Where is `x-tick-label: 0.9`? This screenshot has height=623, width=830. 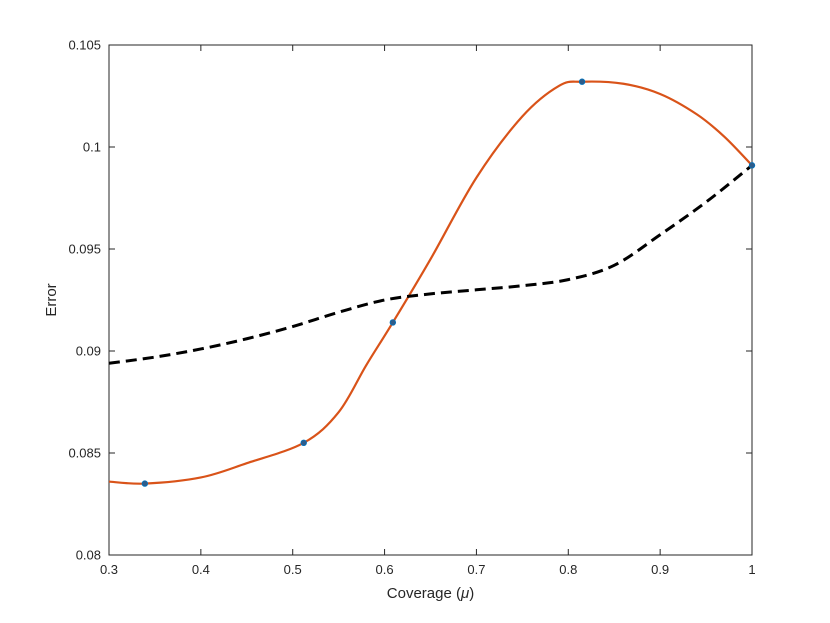 x-tick-label: 0.9 is located at coordinates (660, 569).